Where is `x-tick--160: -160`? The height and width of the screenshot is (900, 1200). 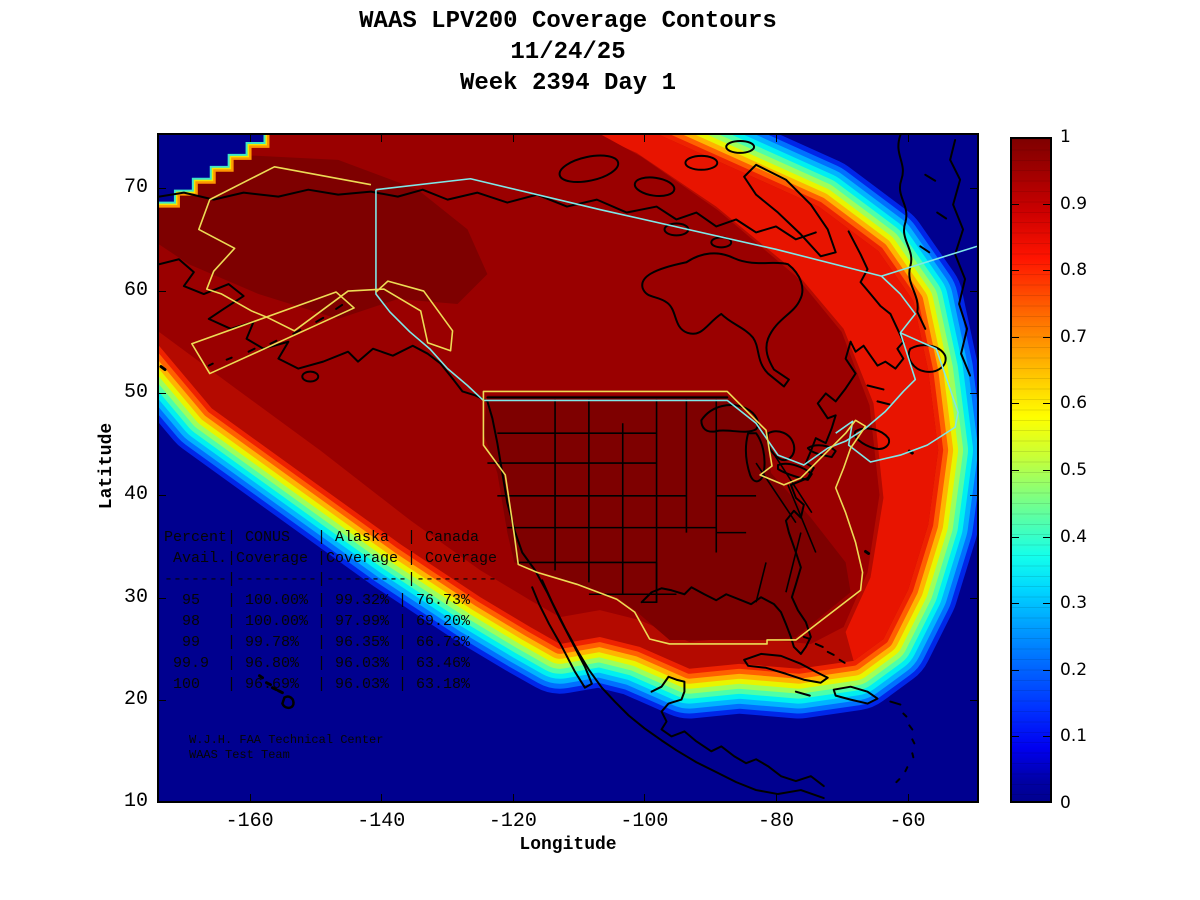
x-tick--160: -160 is located at coordinates (249, 821).